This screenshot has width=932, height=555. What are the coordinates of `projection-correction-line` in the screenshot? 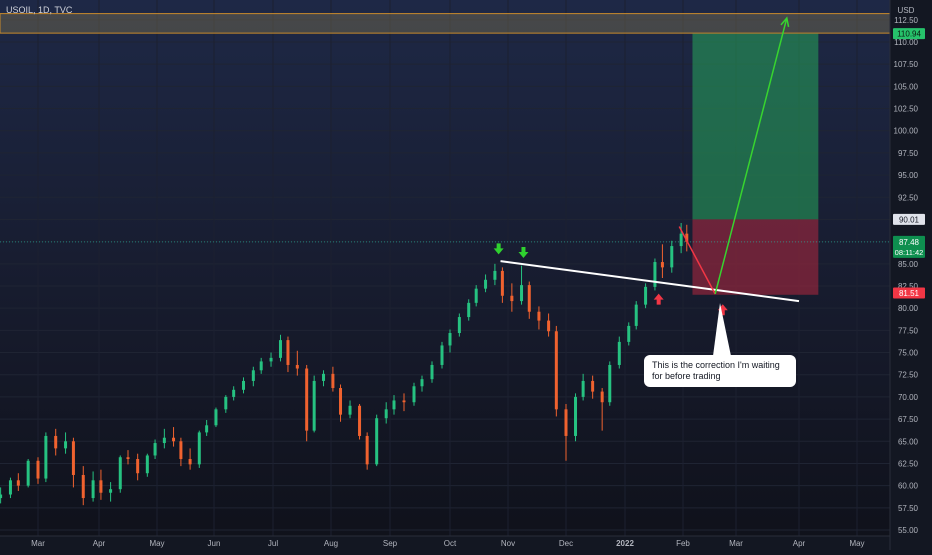 It's located at (697, 260).